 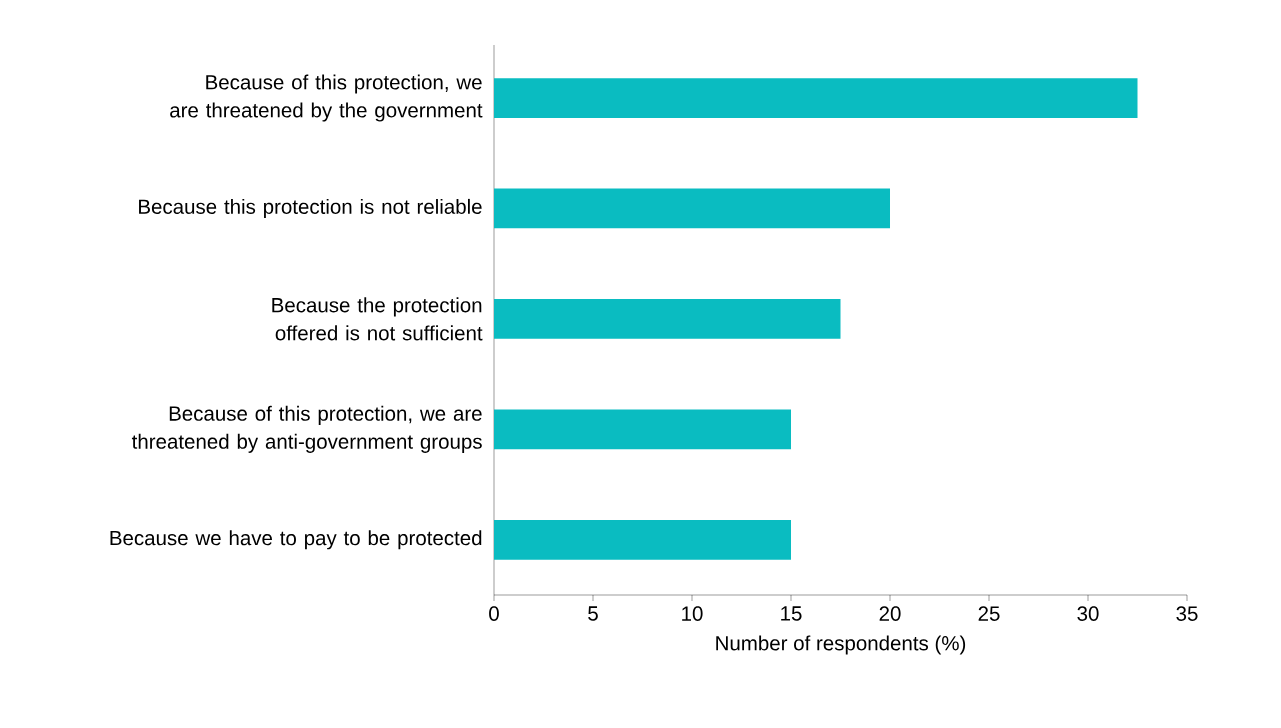 I want to click on x-tick-label: 20, so click(x=890, y=613).